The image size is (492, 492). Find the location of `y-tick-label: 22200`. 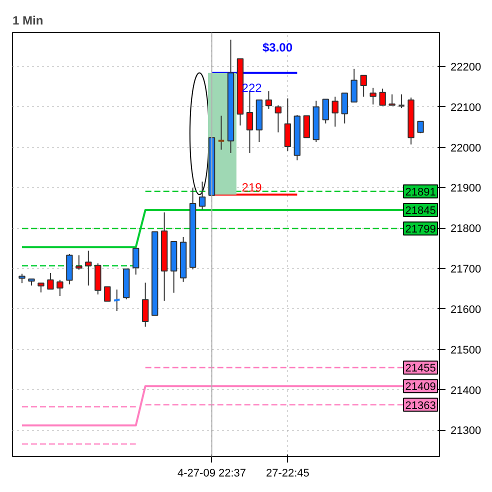

y-tick-label: 22200 is located at coordinates (466, 67).